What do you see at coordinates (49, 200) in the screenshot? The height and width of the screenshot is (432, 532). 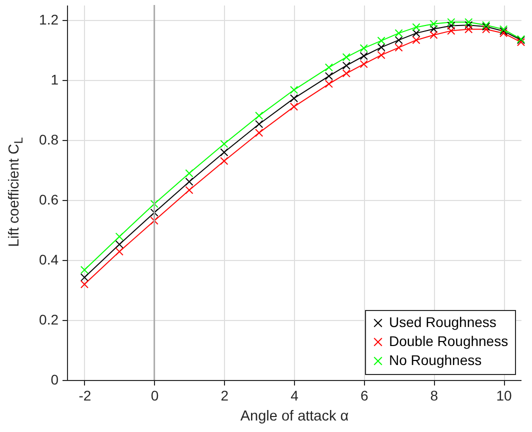 I see `y-tick-label: 0.6` at bounding box center [49, 200].